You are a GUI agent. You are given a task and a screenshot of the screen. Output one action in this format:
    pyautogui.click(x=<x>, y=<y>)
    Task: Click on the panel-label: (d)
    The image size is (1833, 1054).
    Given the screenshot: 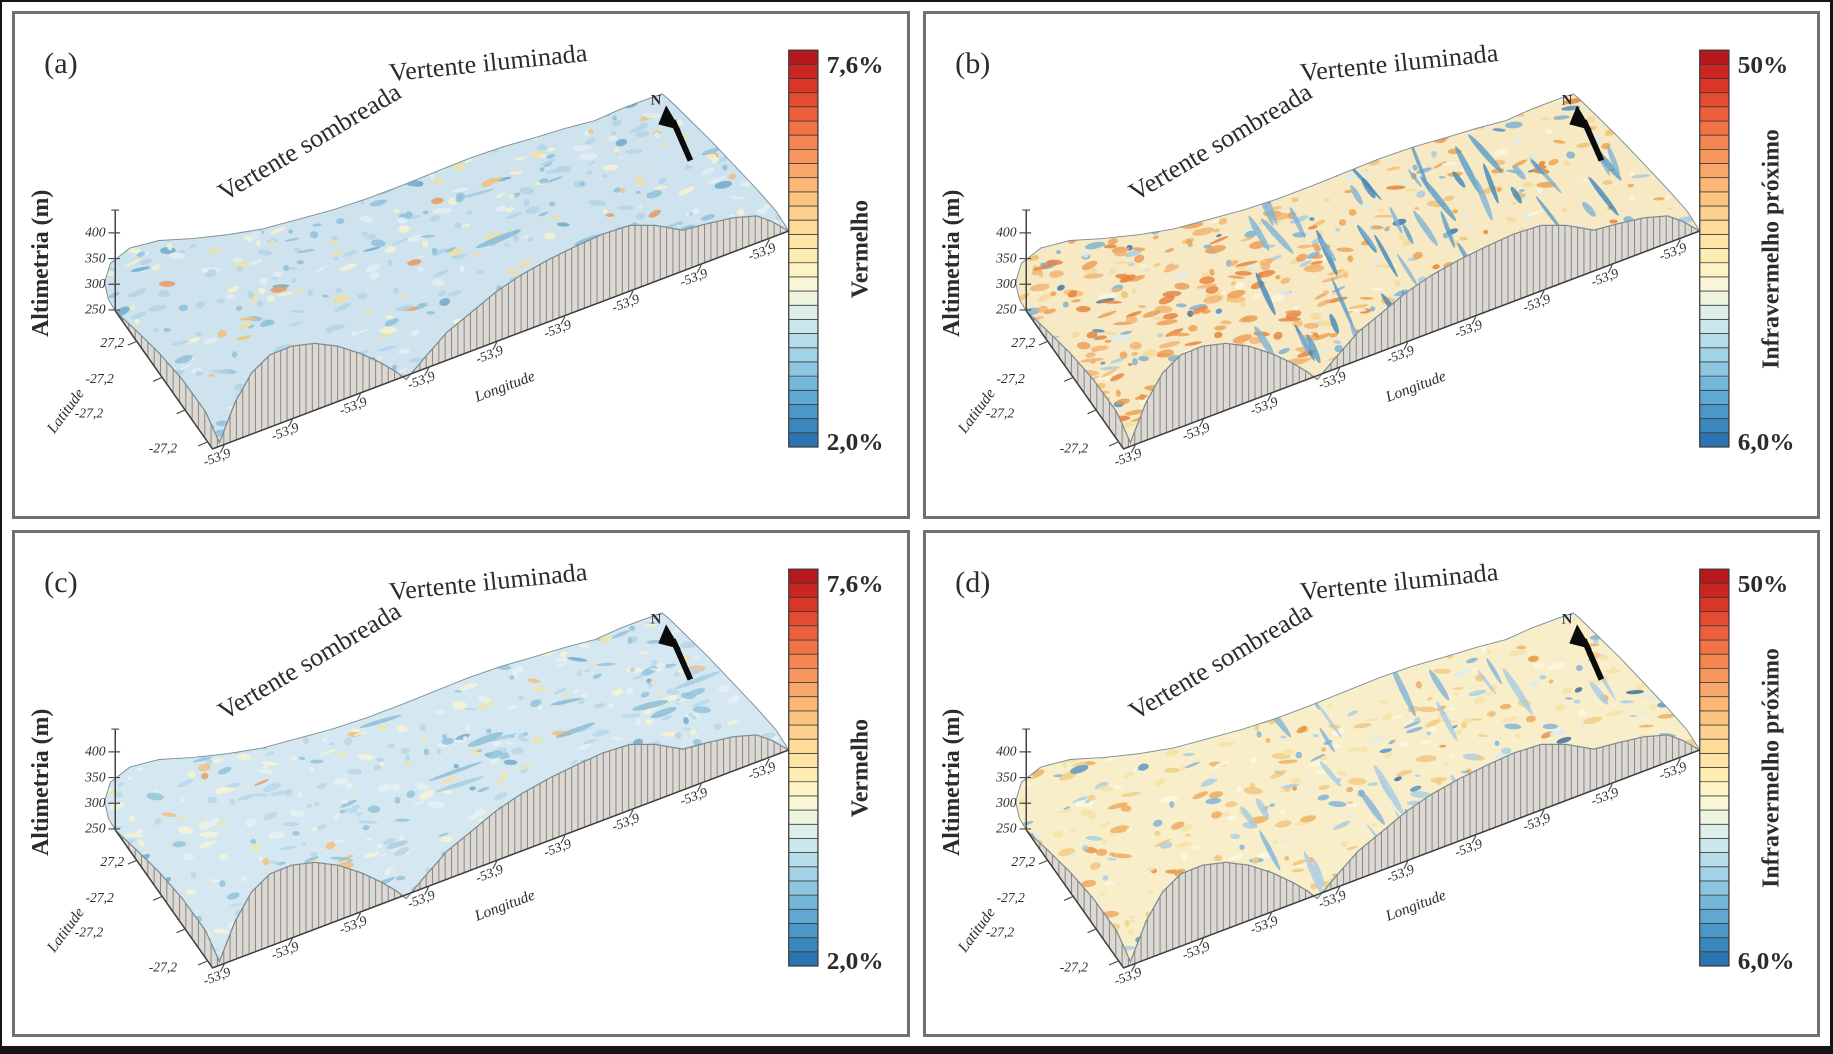 What is the action you would take?
    pyautogui.click(x=972, y=582)
    